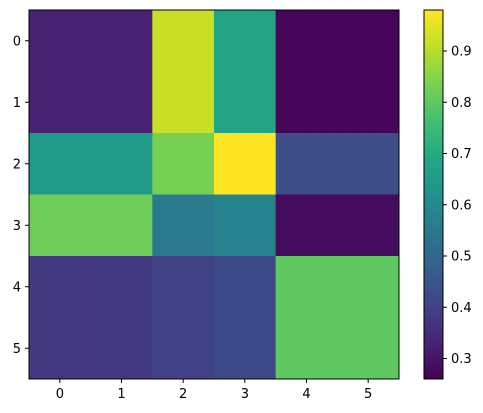  I want to click on colorbar-tick-label: 0.4, so click(461, 308).